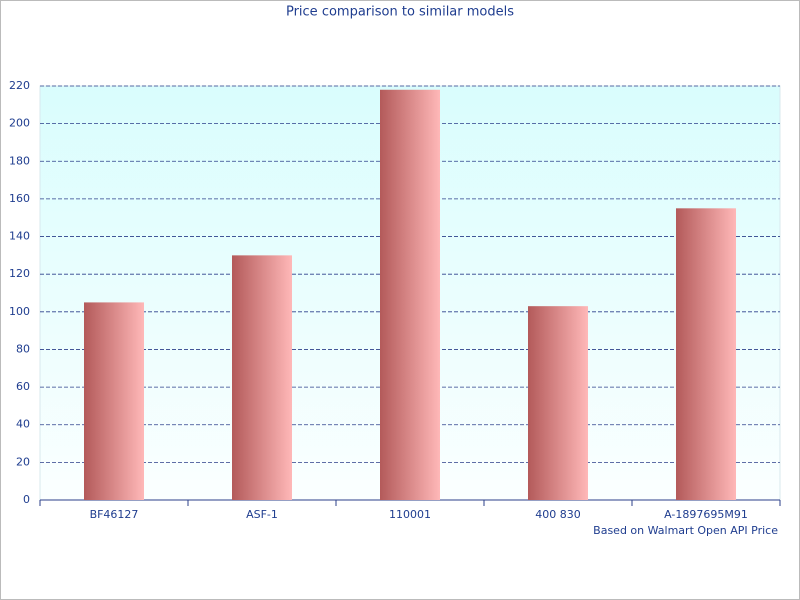 This screenshot has height=600, width=800. I want to click on chart-title: Price comparison to similar models, so click(400, 12).